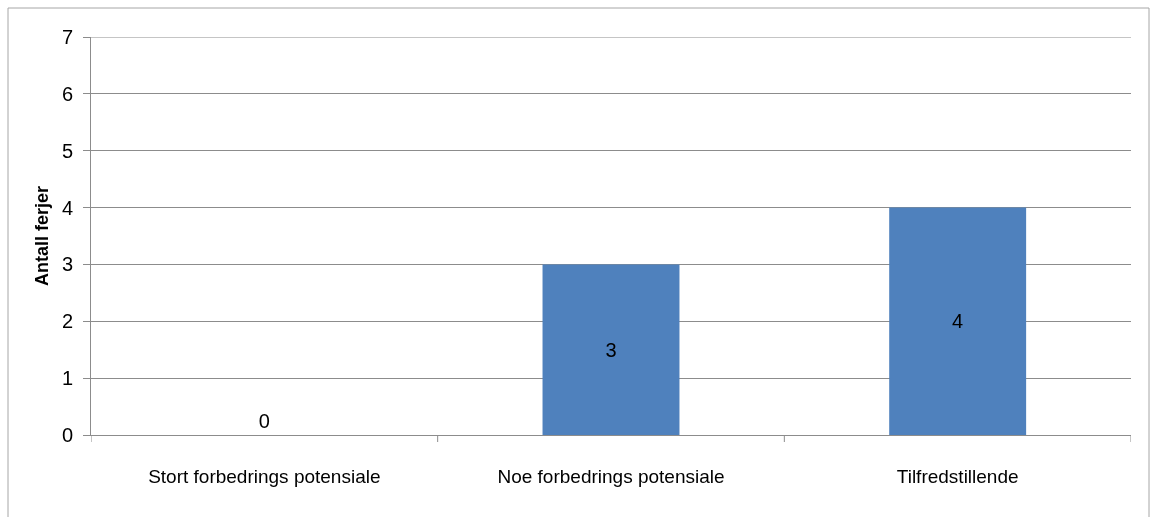 This screenshot has width=1152, height=517. What do you see at coordinates (67, 207) in the screenshot?
I see `y-tick-label: 4` at bounding box center [67, 207].